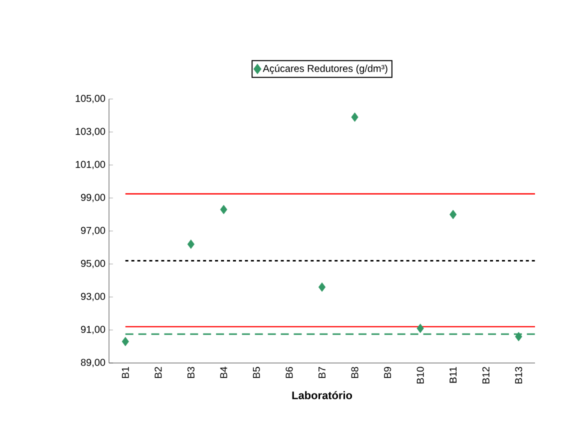 This screenshot has width=573, height=438. I want to click on y-tick-label: 89,00, so click(93, 363).